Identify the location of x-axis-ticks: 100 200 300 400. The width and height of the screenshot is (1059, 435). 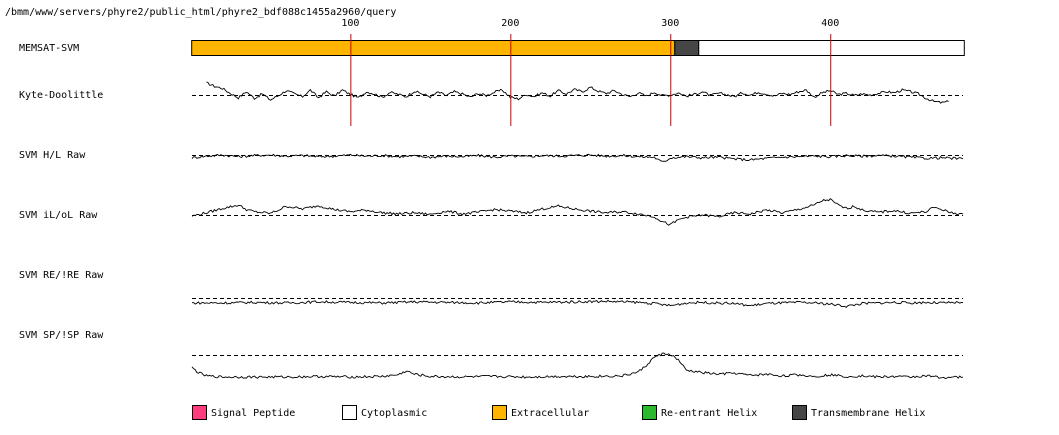
(590, 23).